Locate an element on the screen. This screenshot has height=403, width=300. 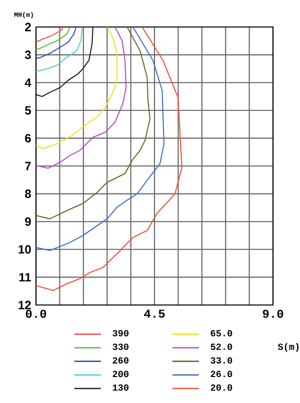
y-tick-label: 9 is located at coordinates (28, 221).